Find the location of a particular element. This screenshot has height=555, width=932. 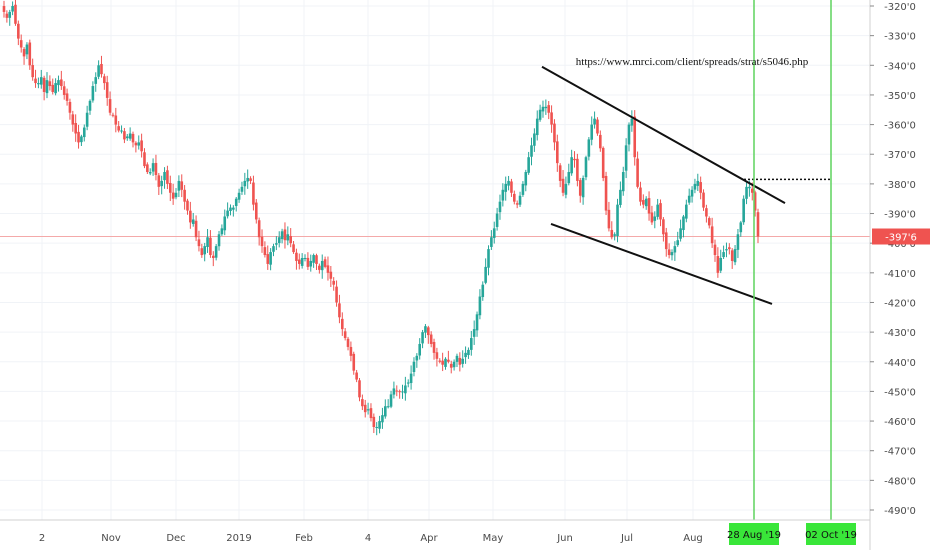

y-tick-label: -460'0 is located at coordinates (900, 422).